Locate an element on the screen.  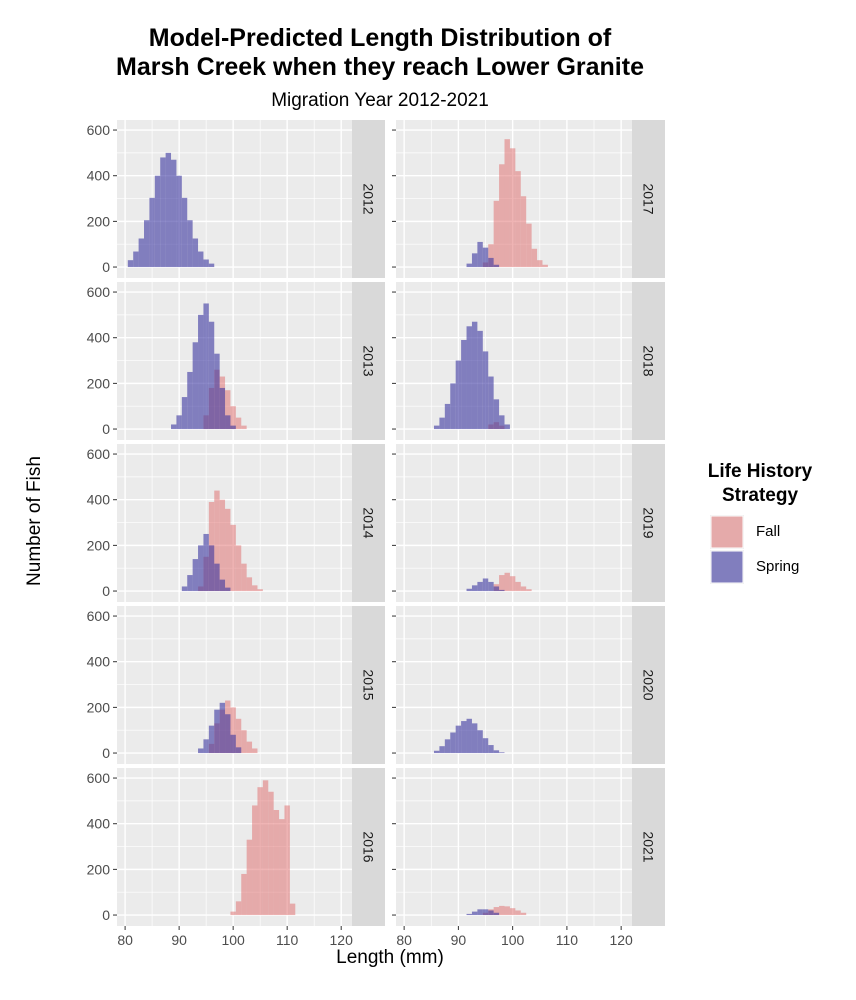
y-tick-label: 0 is located at coordinates (106, 753).